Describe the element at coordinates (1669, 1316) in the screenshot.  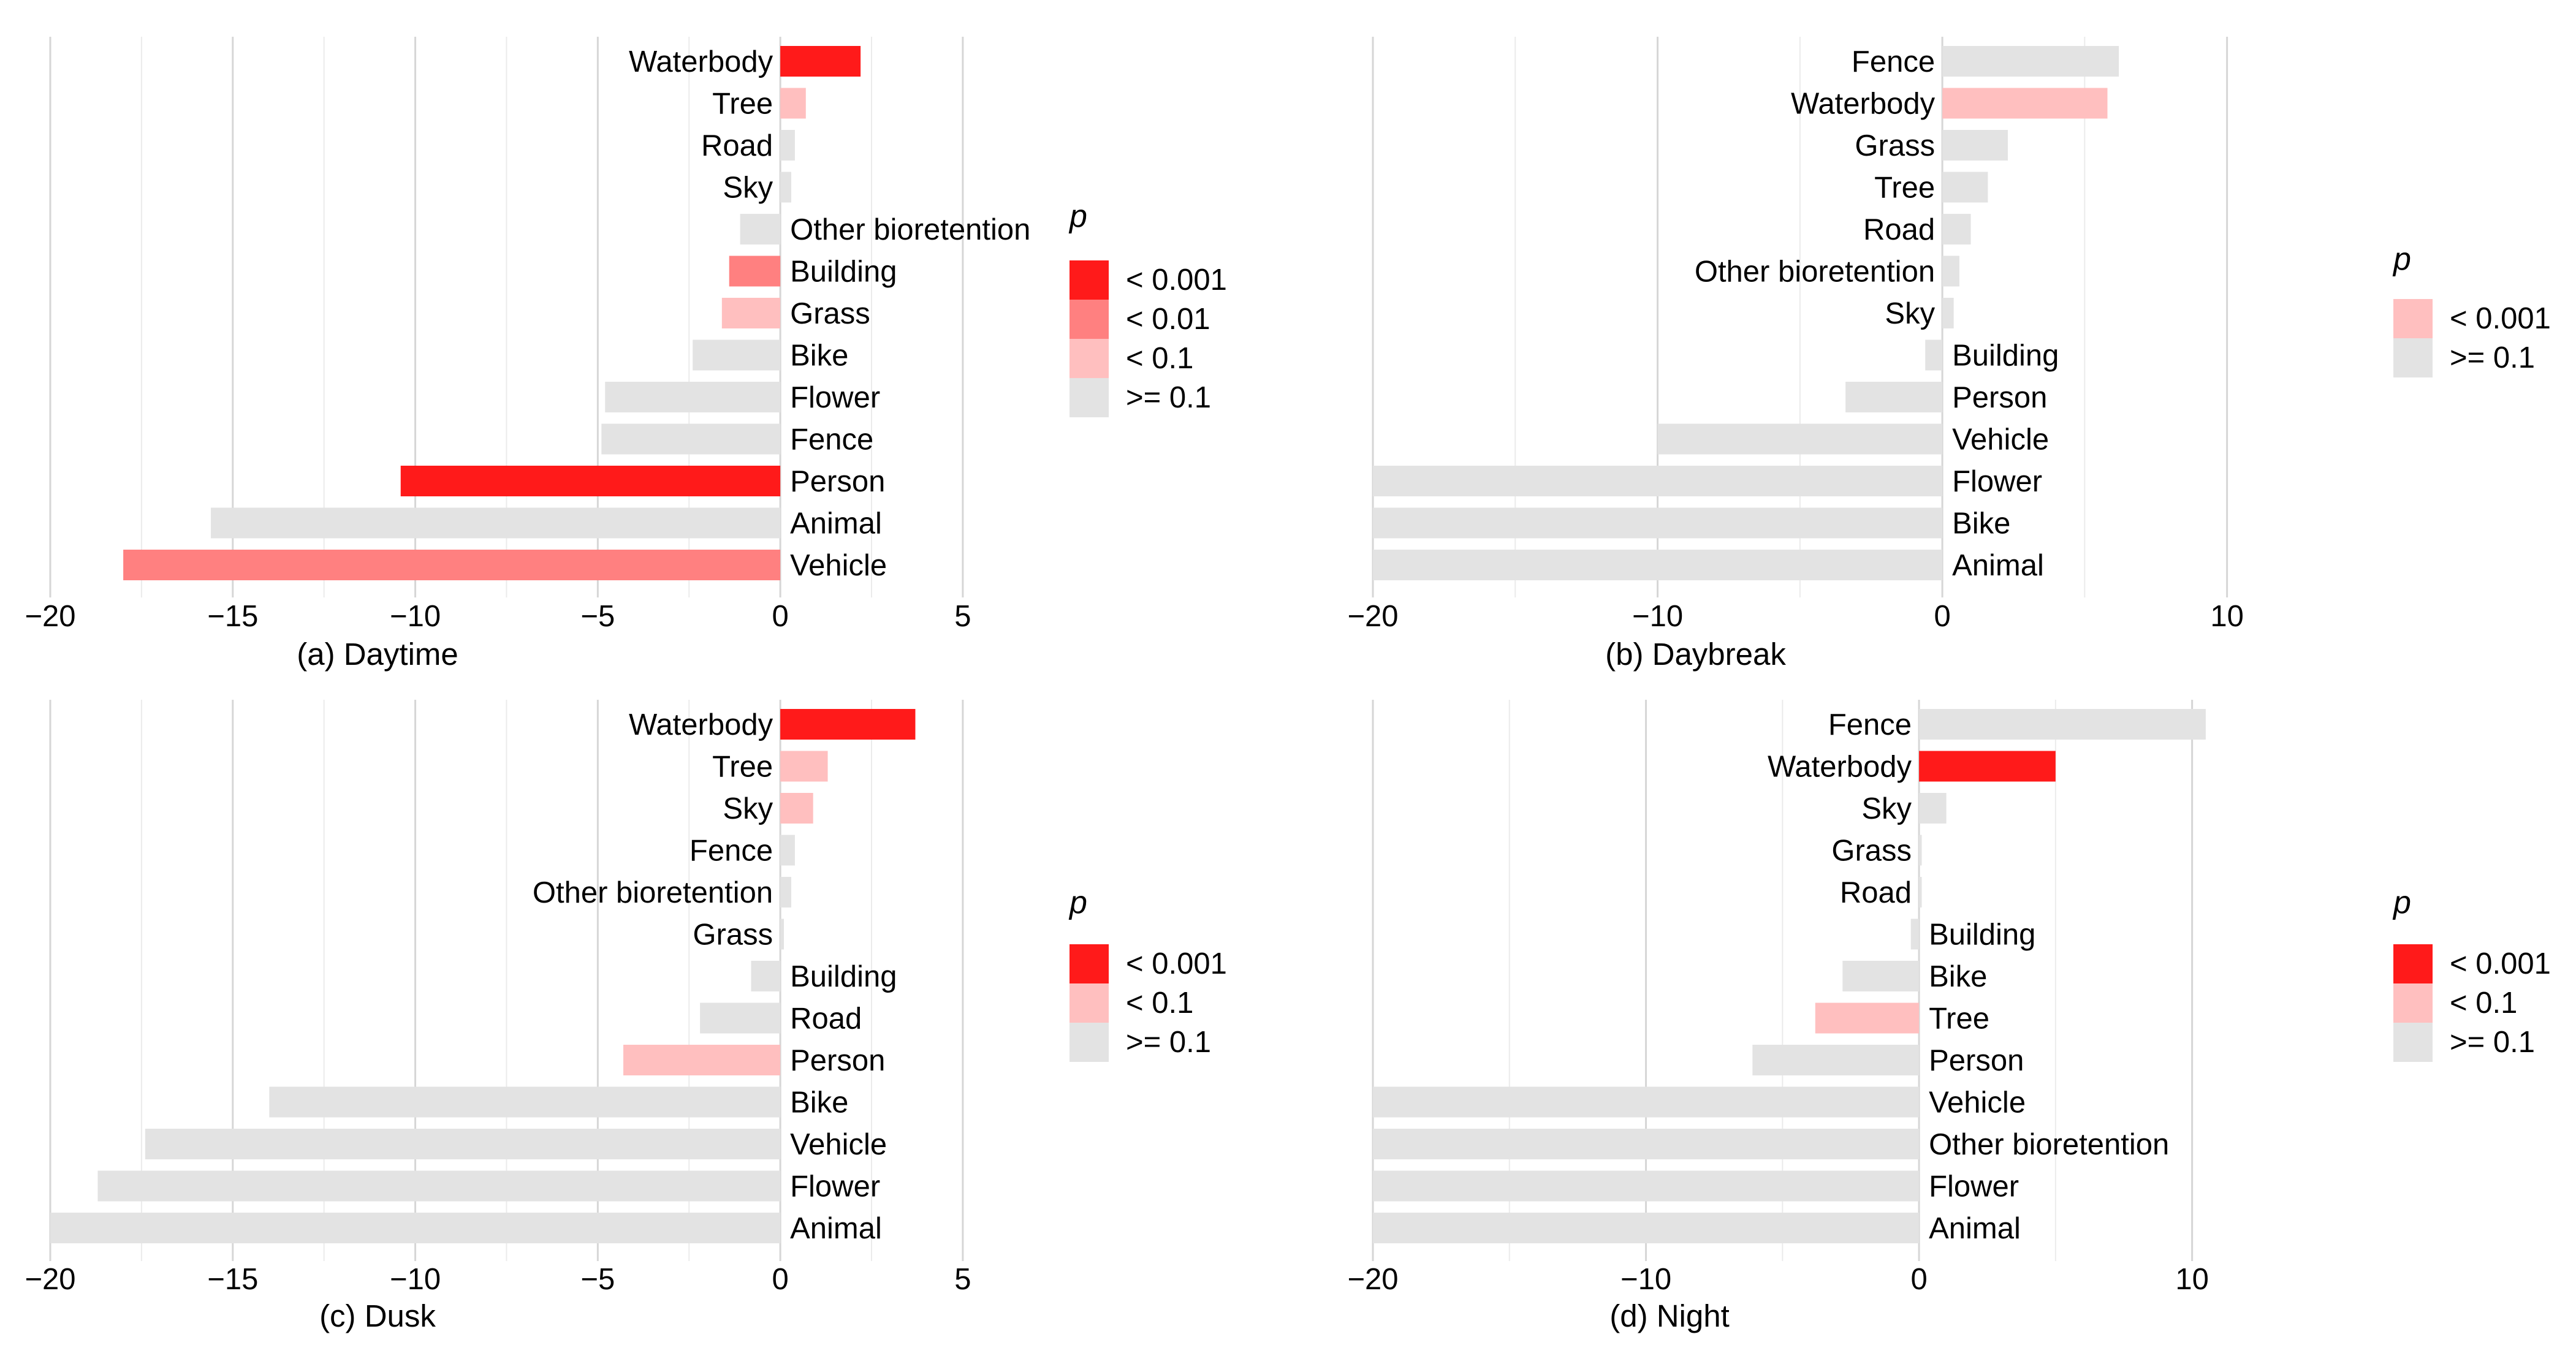
I see `panel-title: (d) Night` at that location.